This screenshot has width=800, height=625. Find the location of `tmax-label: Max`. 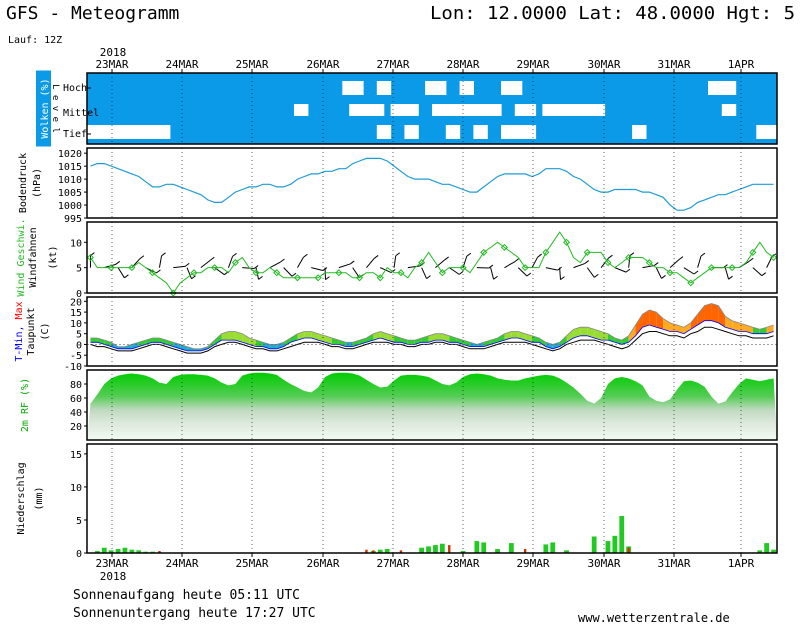

tmax-label: Max is located at coordinates (19, 310).